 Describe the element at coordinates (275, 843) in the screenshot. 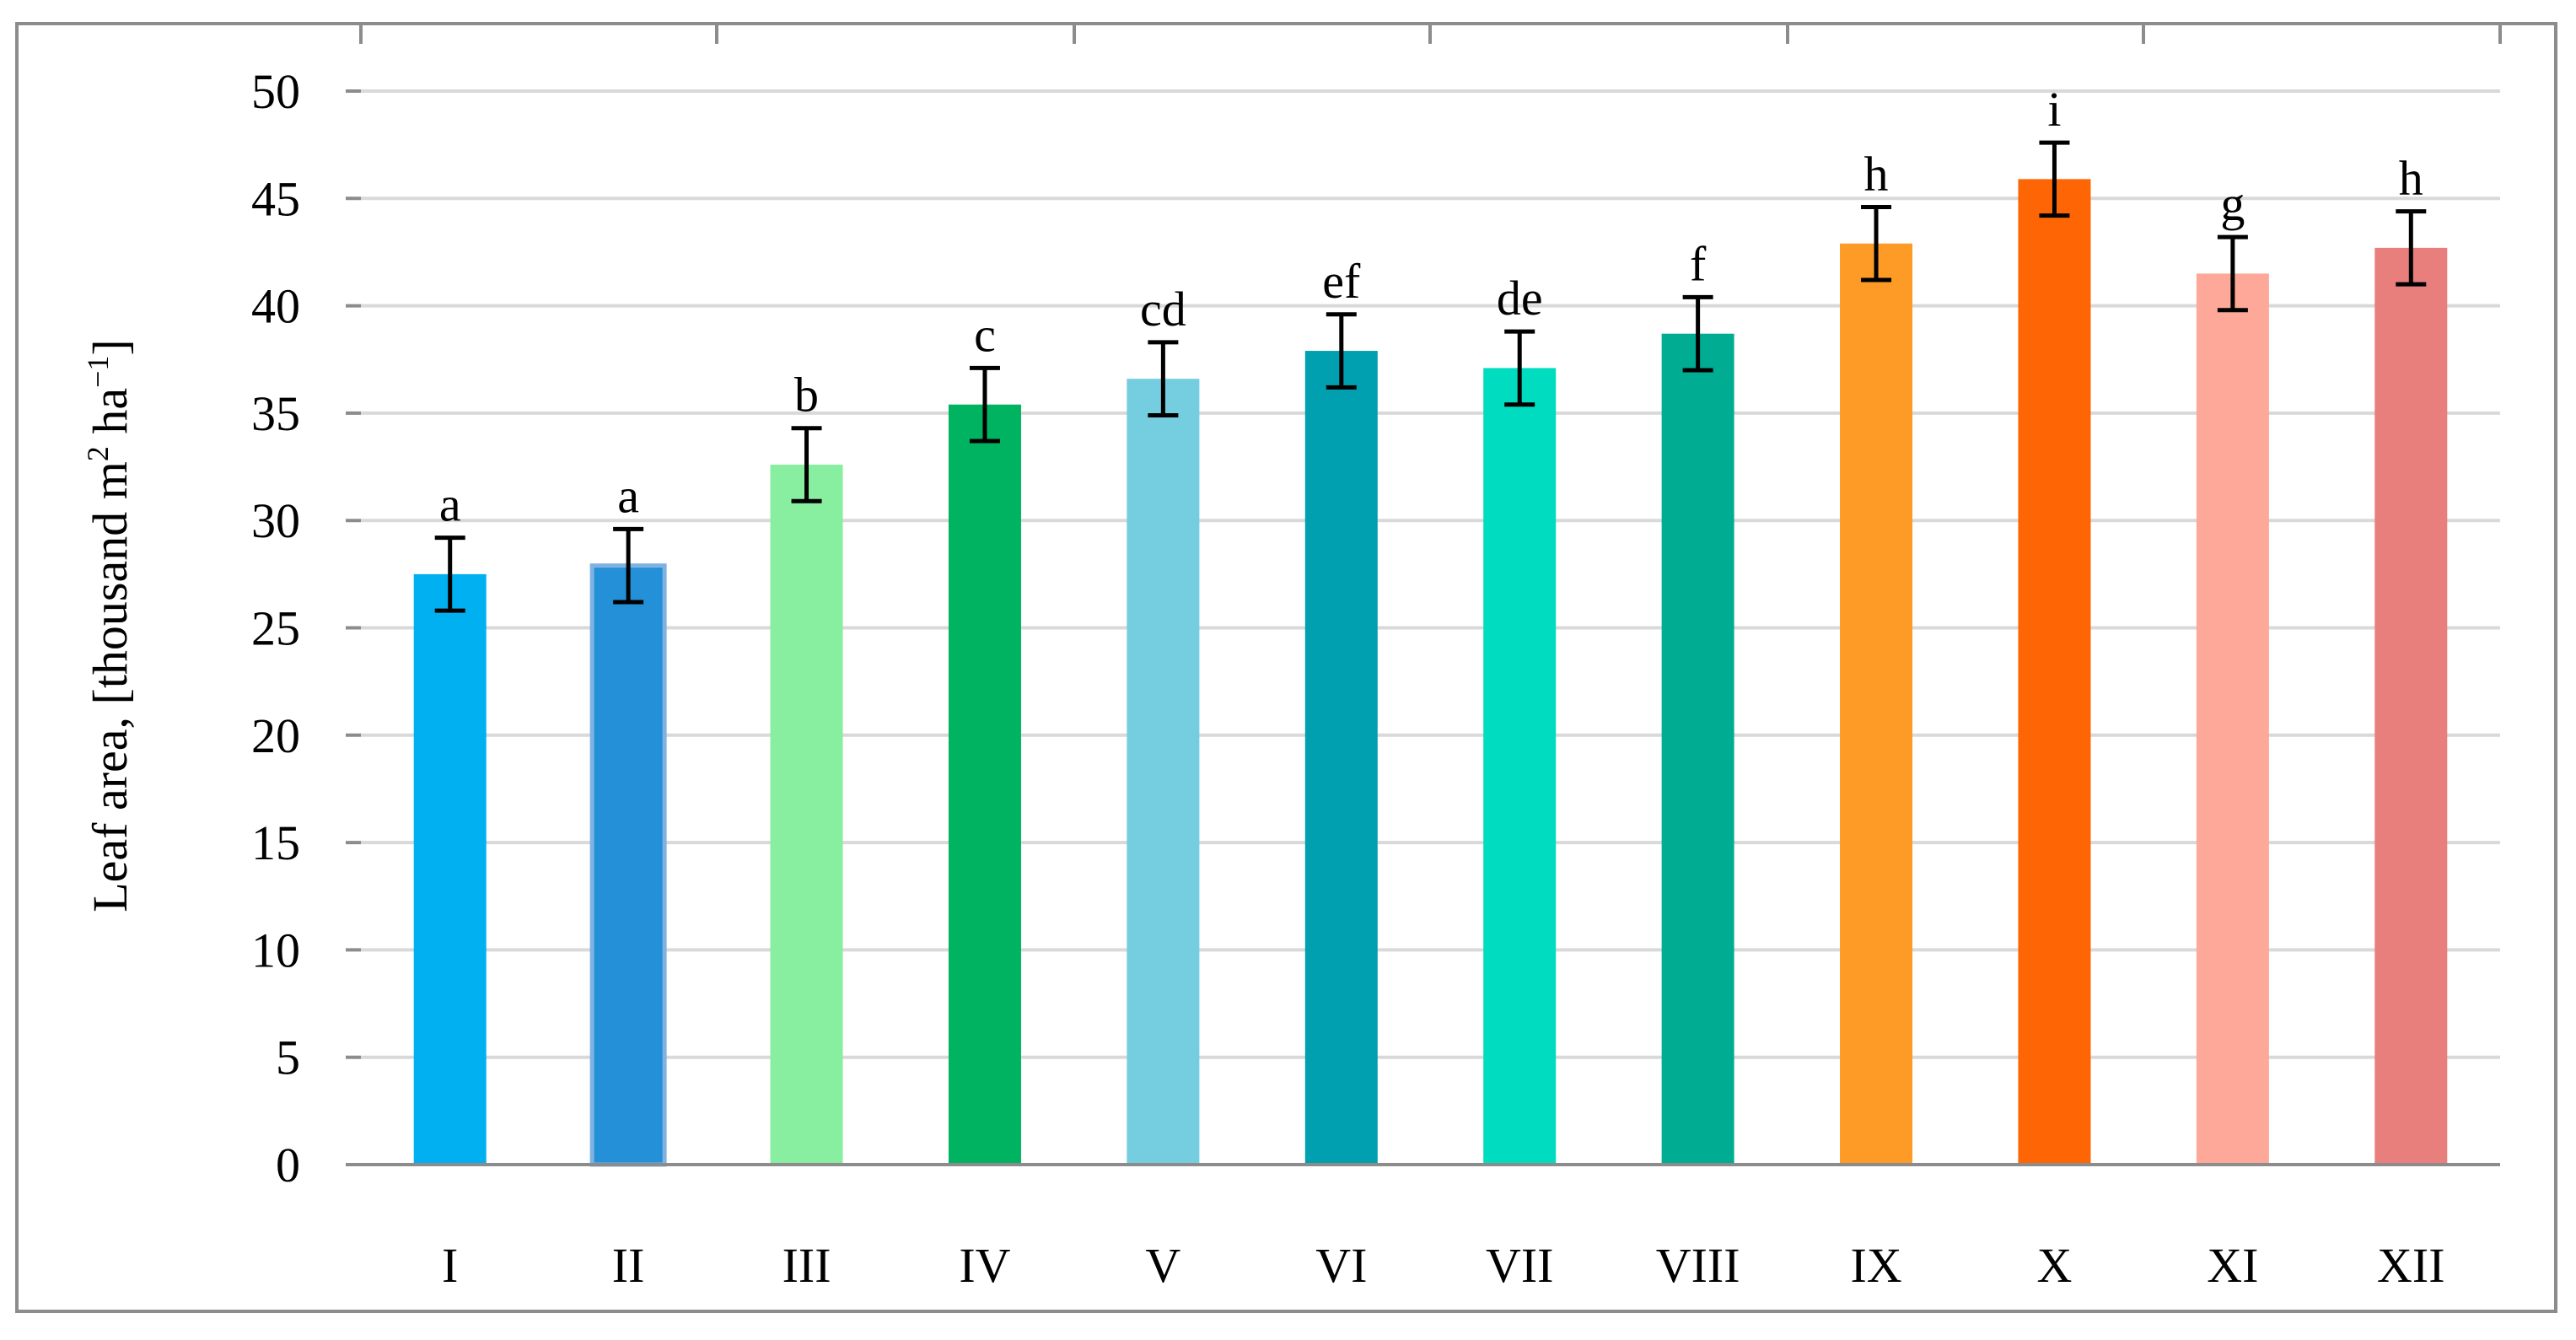

I see `y-tick-label-15: 15` at that location.